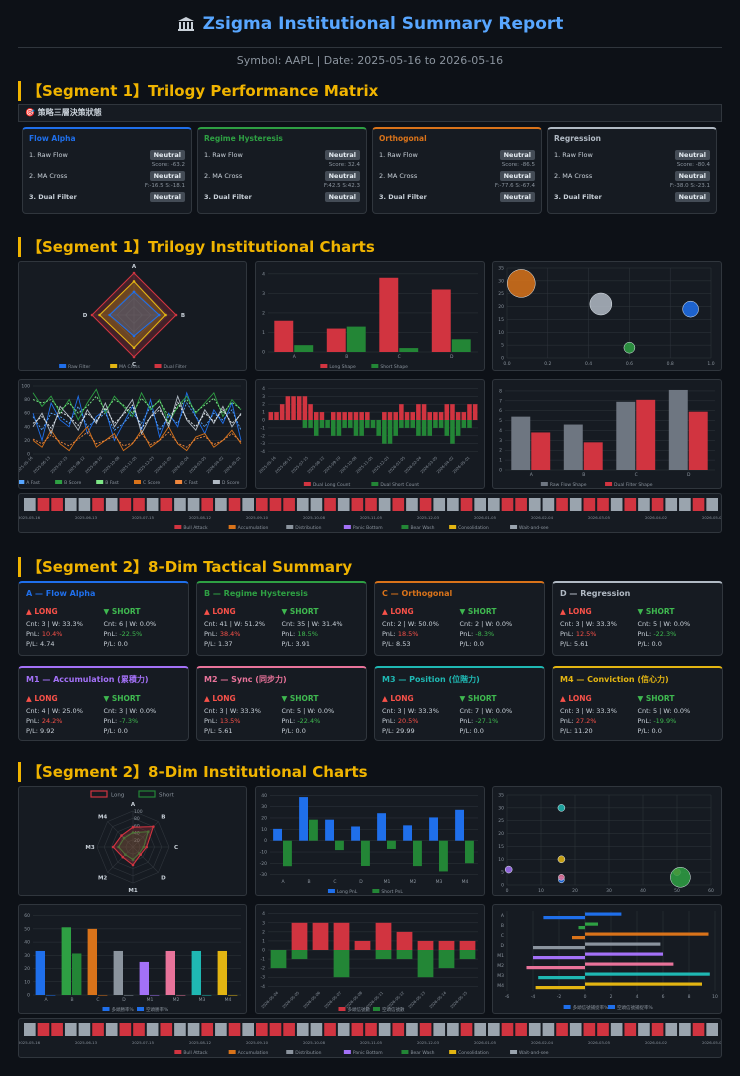 This screenshot has height=1076, width=740. Describe the element at coordinates (243, 138) in the screenshot. I see `trilogy-card-title: Regime Hysteresis` at that location.